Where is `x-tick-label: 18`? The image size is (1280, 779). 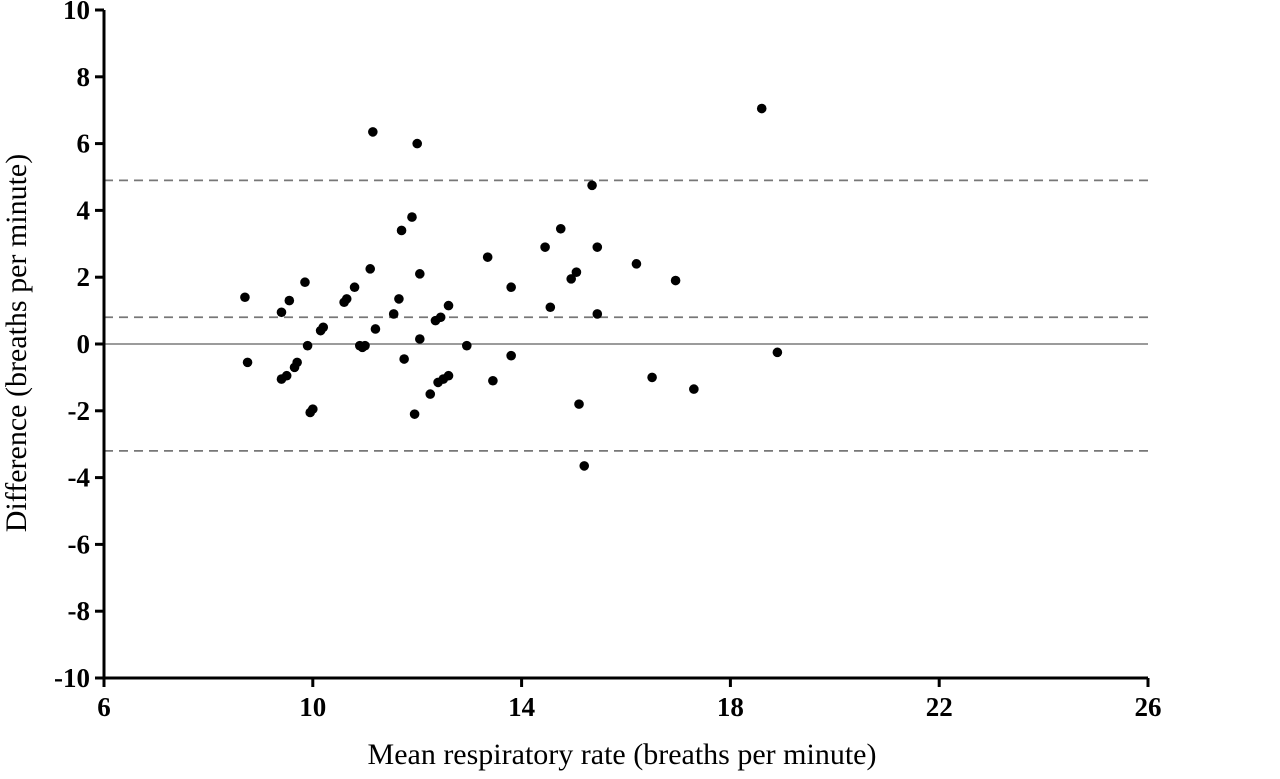 x-tick-label: 18 is located at coordinates (730, 707).